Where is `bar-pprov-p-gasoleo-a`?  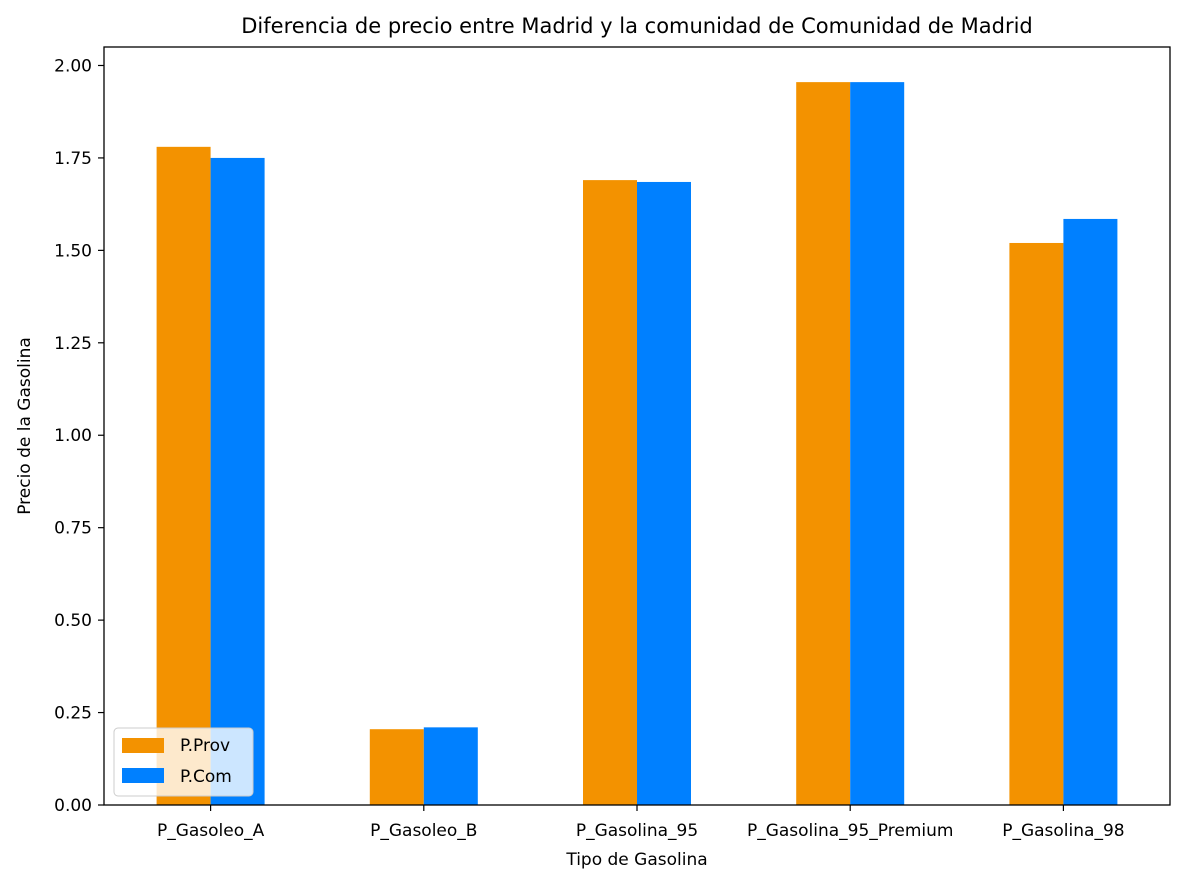 bar-pprov-p-gasoleo-a is located at coordinates (183, 475).